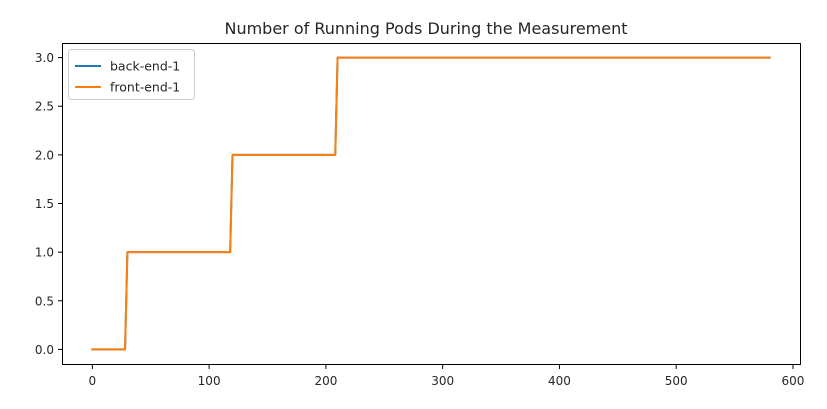 Image resolution: width=827 pixels, height=409 pixels. Describe the element at coordinates (44, 155) in the screenshot. I see `y-tick-label: 2.0` at that location.